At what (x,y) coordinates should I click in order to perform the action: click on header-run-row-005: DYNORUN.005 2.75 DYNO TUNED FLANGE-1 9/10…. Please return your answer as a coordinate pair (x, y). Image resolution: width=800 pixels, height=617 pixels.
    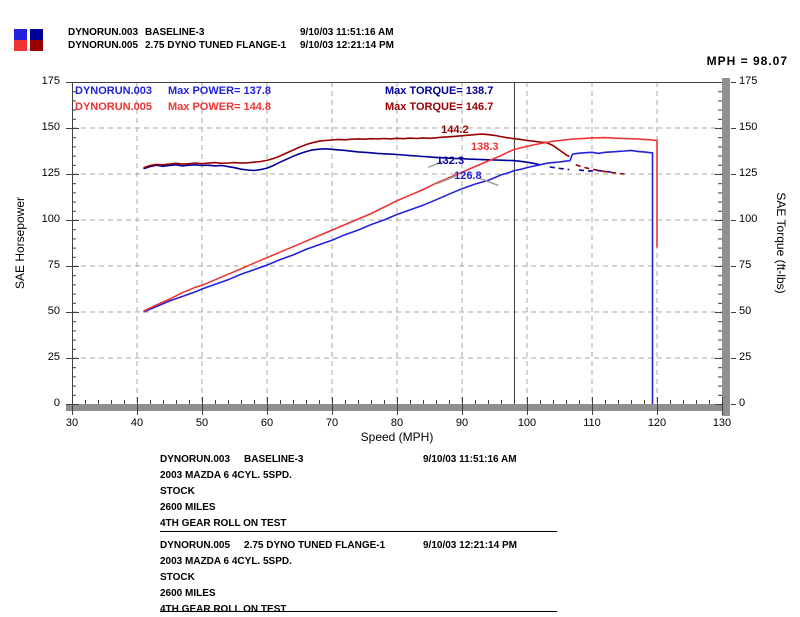
    Looking at the image, I should click on (434, 46).